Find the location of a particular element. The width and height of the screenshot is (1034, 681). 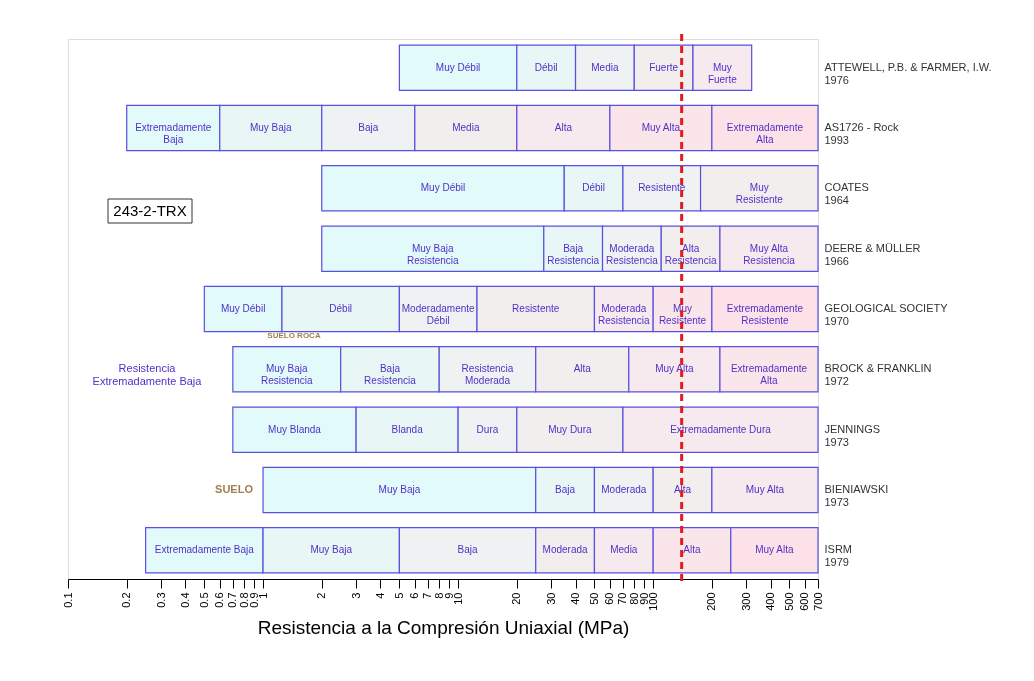

x-tick-label: 20 is located at coordinates (516, 598).